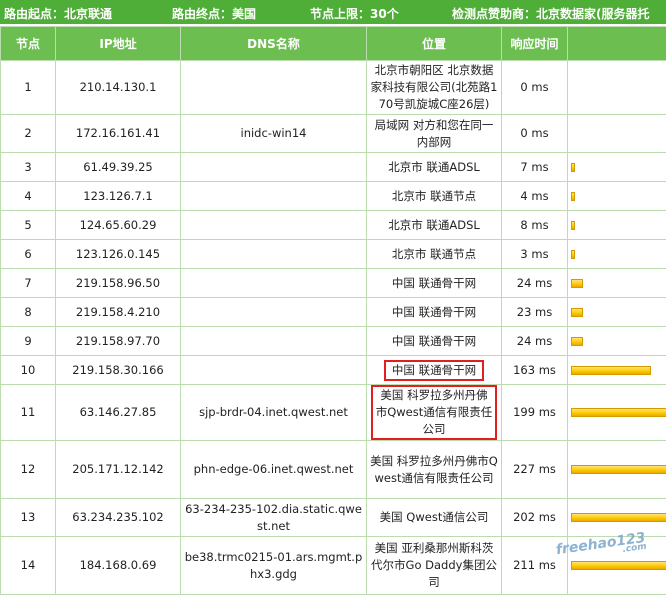  I want to click on time-cell: 23 ms, so click(534, 312).